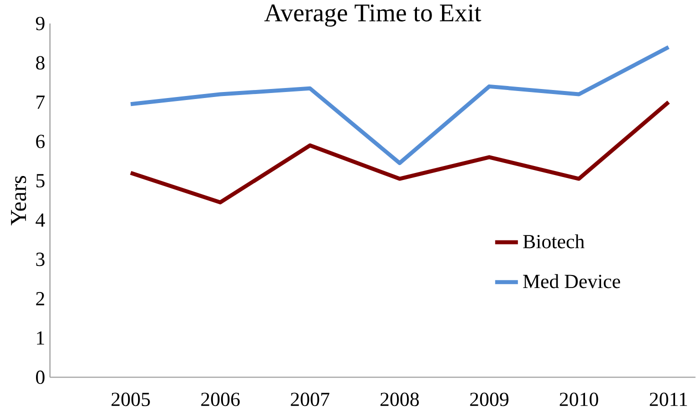  I want to click on x-tick-label: 2007, so click(310, 399).